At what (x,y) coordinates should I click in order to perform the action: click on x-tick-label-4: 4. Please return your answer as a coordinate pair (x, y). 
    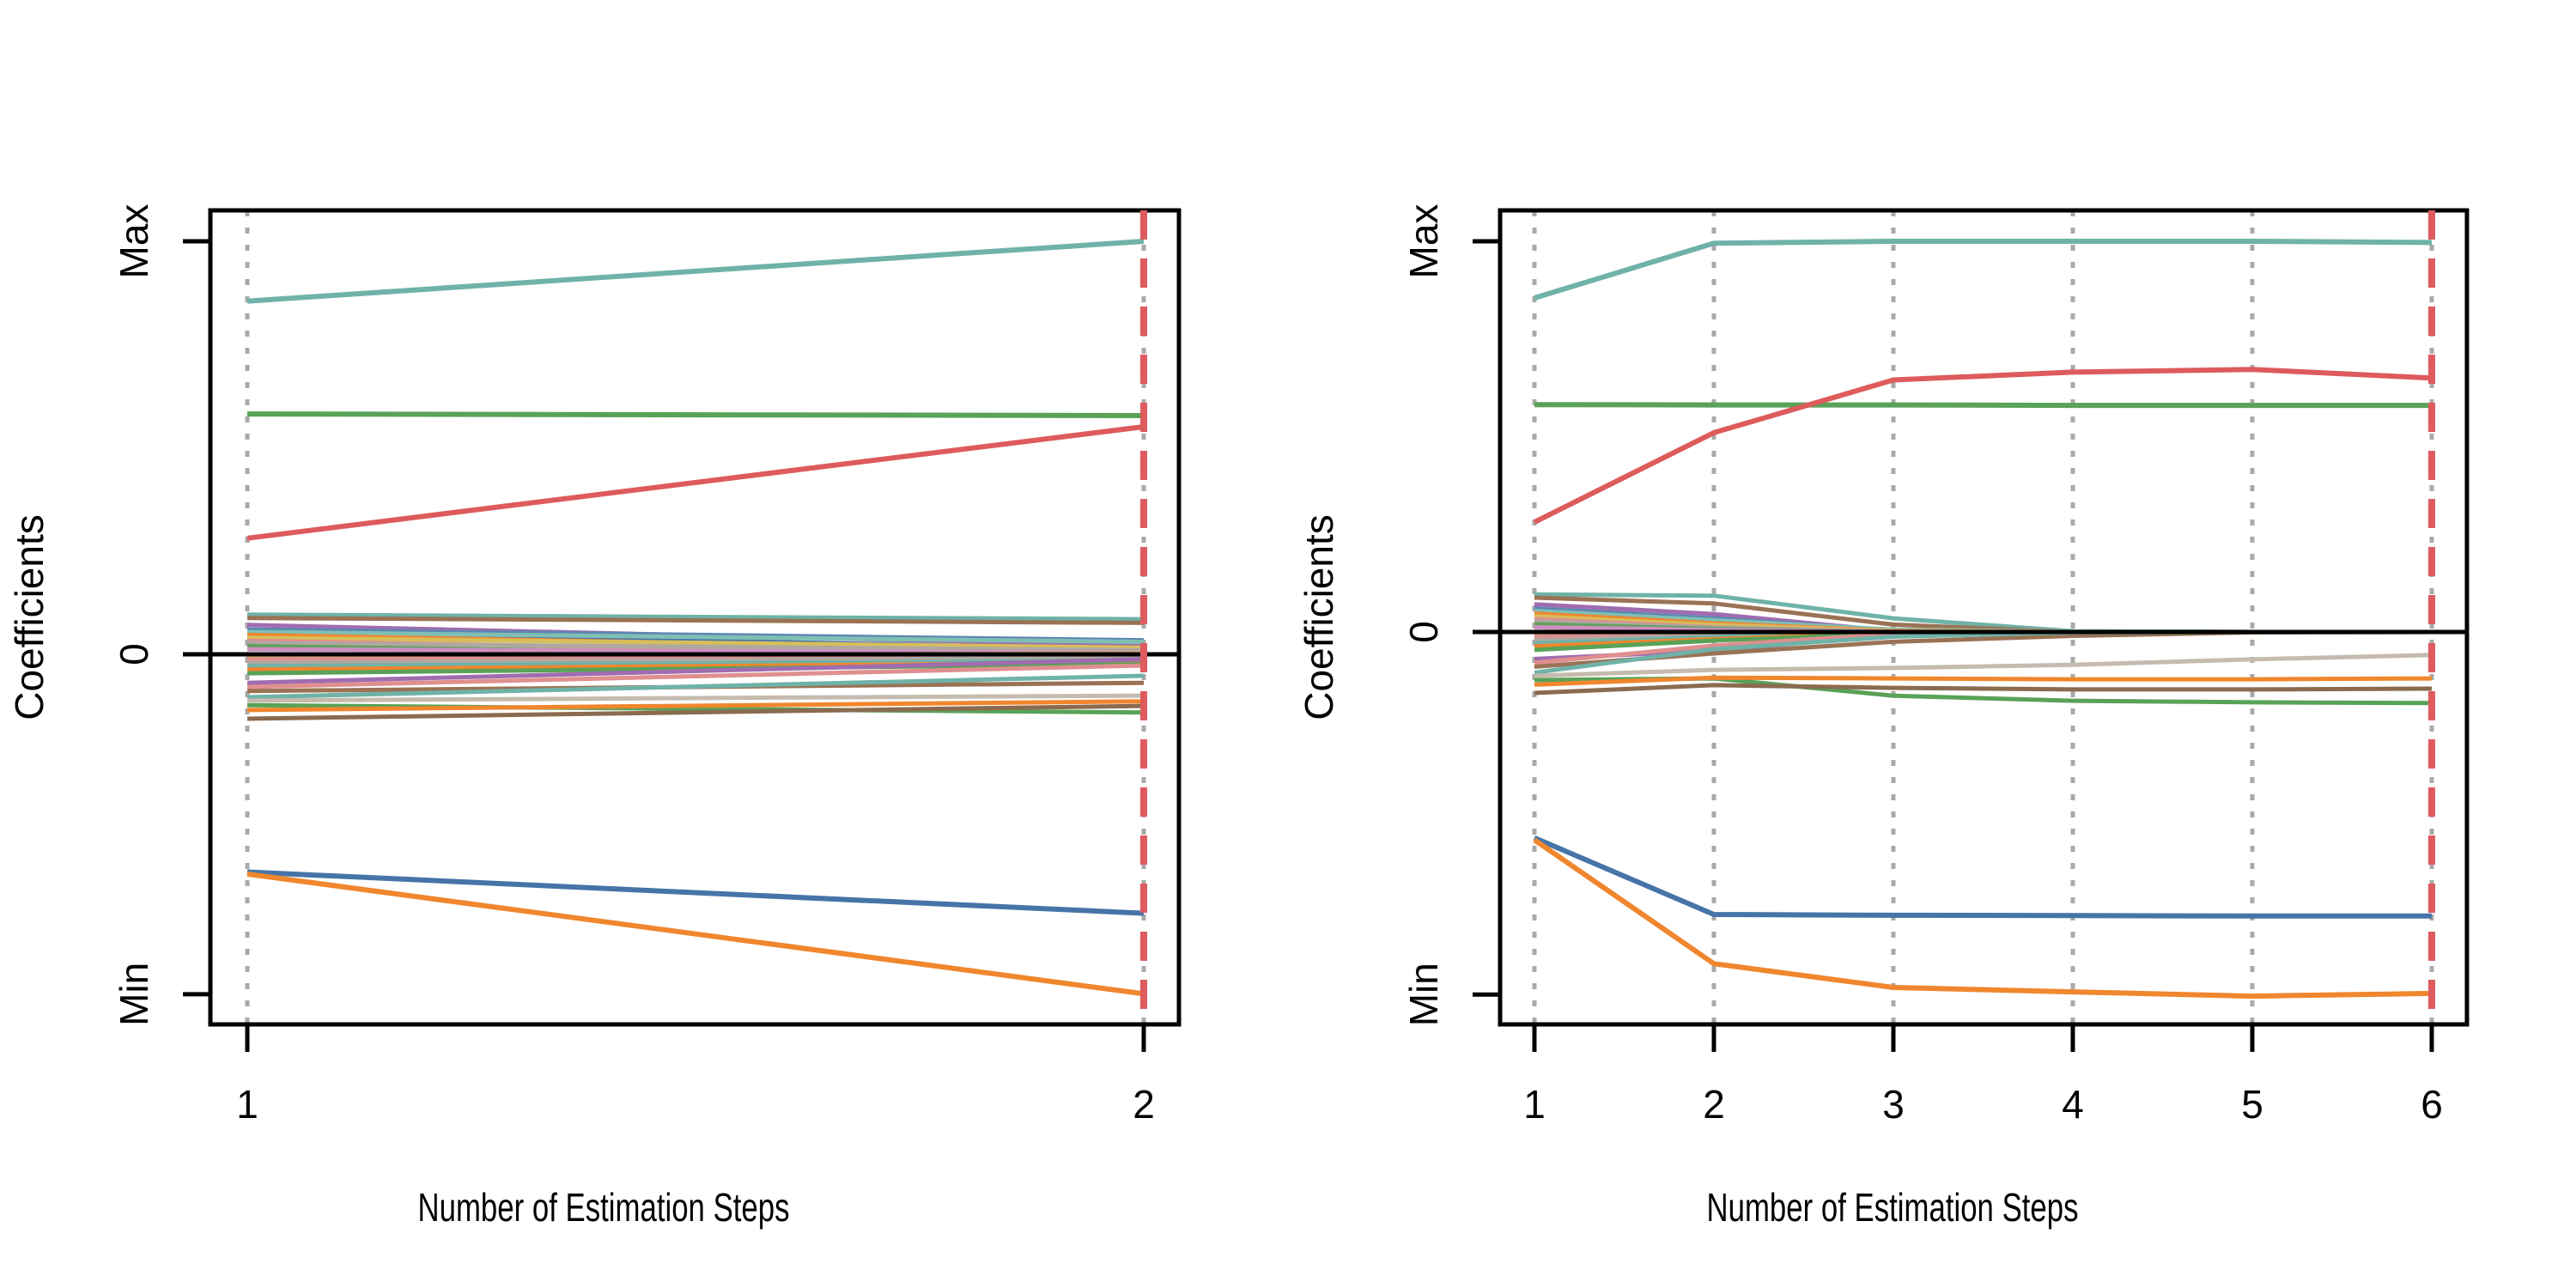
    Looking at the image, I should click on (2073, 1104).